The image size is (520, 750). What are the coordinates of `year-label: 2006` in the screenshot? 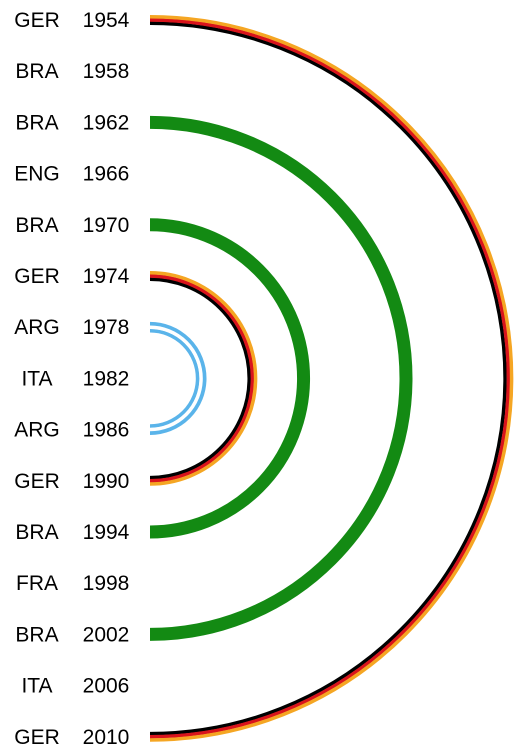 It's located at (106, 686).